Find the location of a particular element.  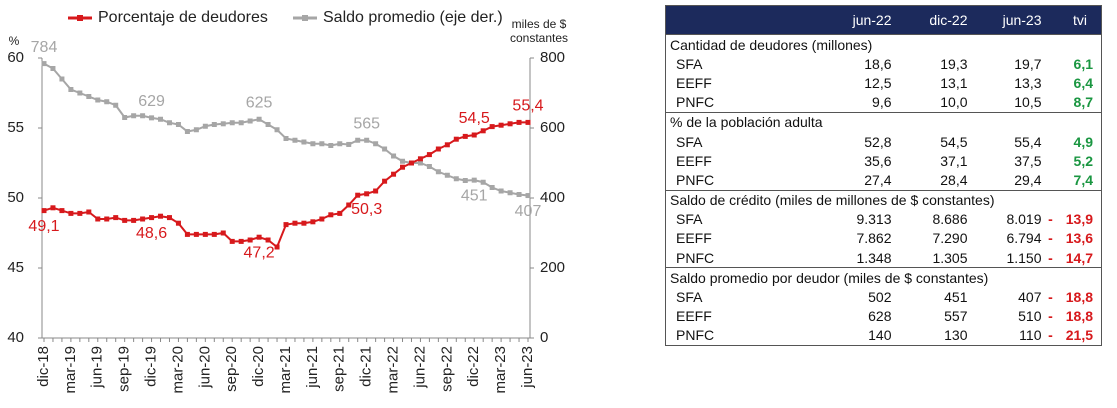

legend-marker is located at coordinates (305, 18).